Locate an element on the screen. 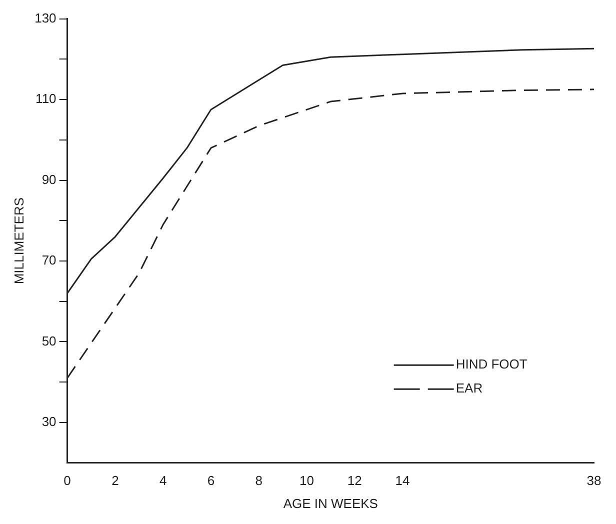  x-tick-label: 10 is located at coordinates (306, 480).